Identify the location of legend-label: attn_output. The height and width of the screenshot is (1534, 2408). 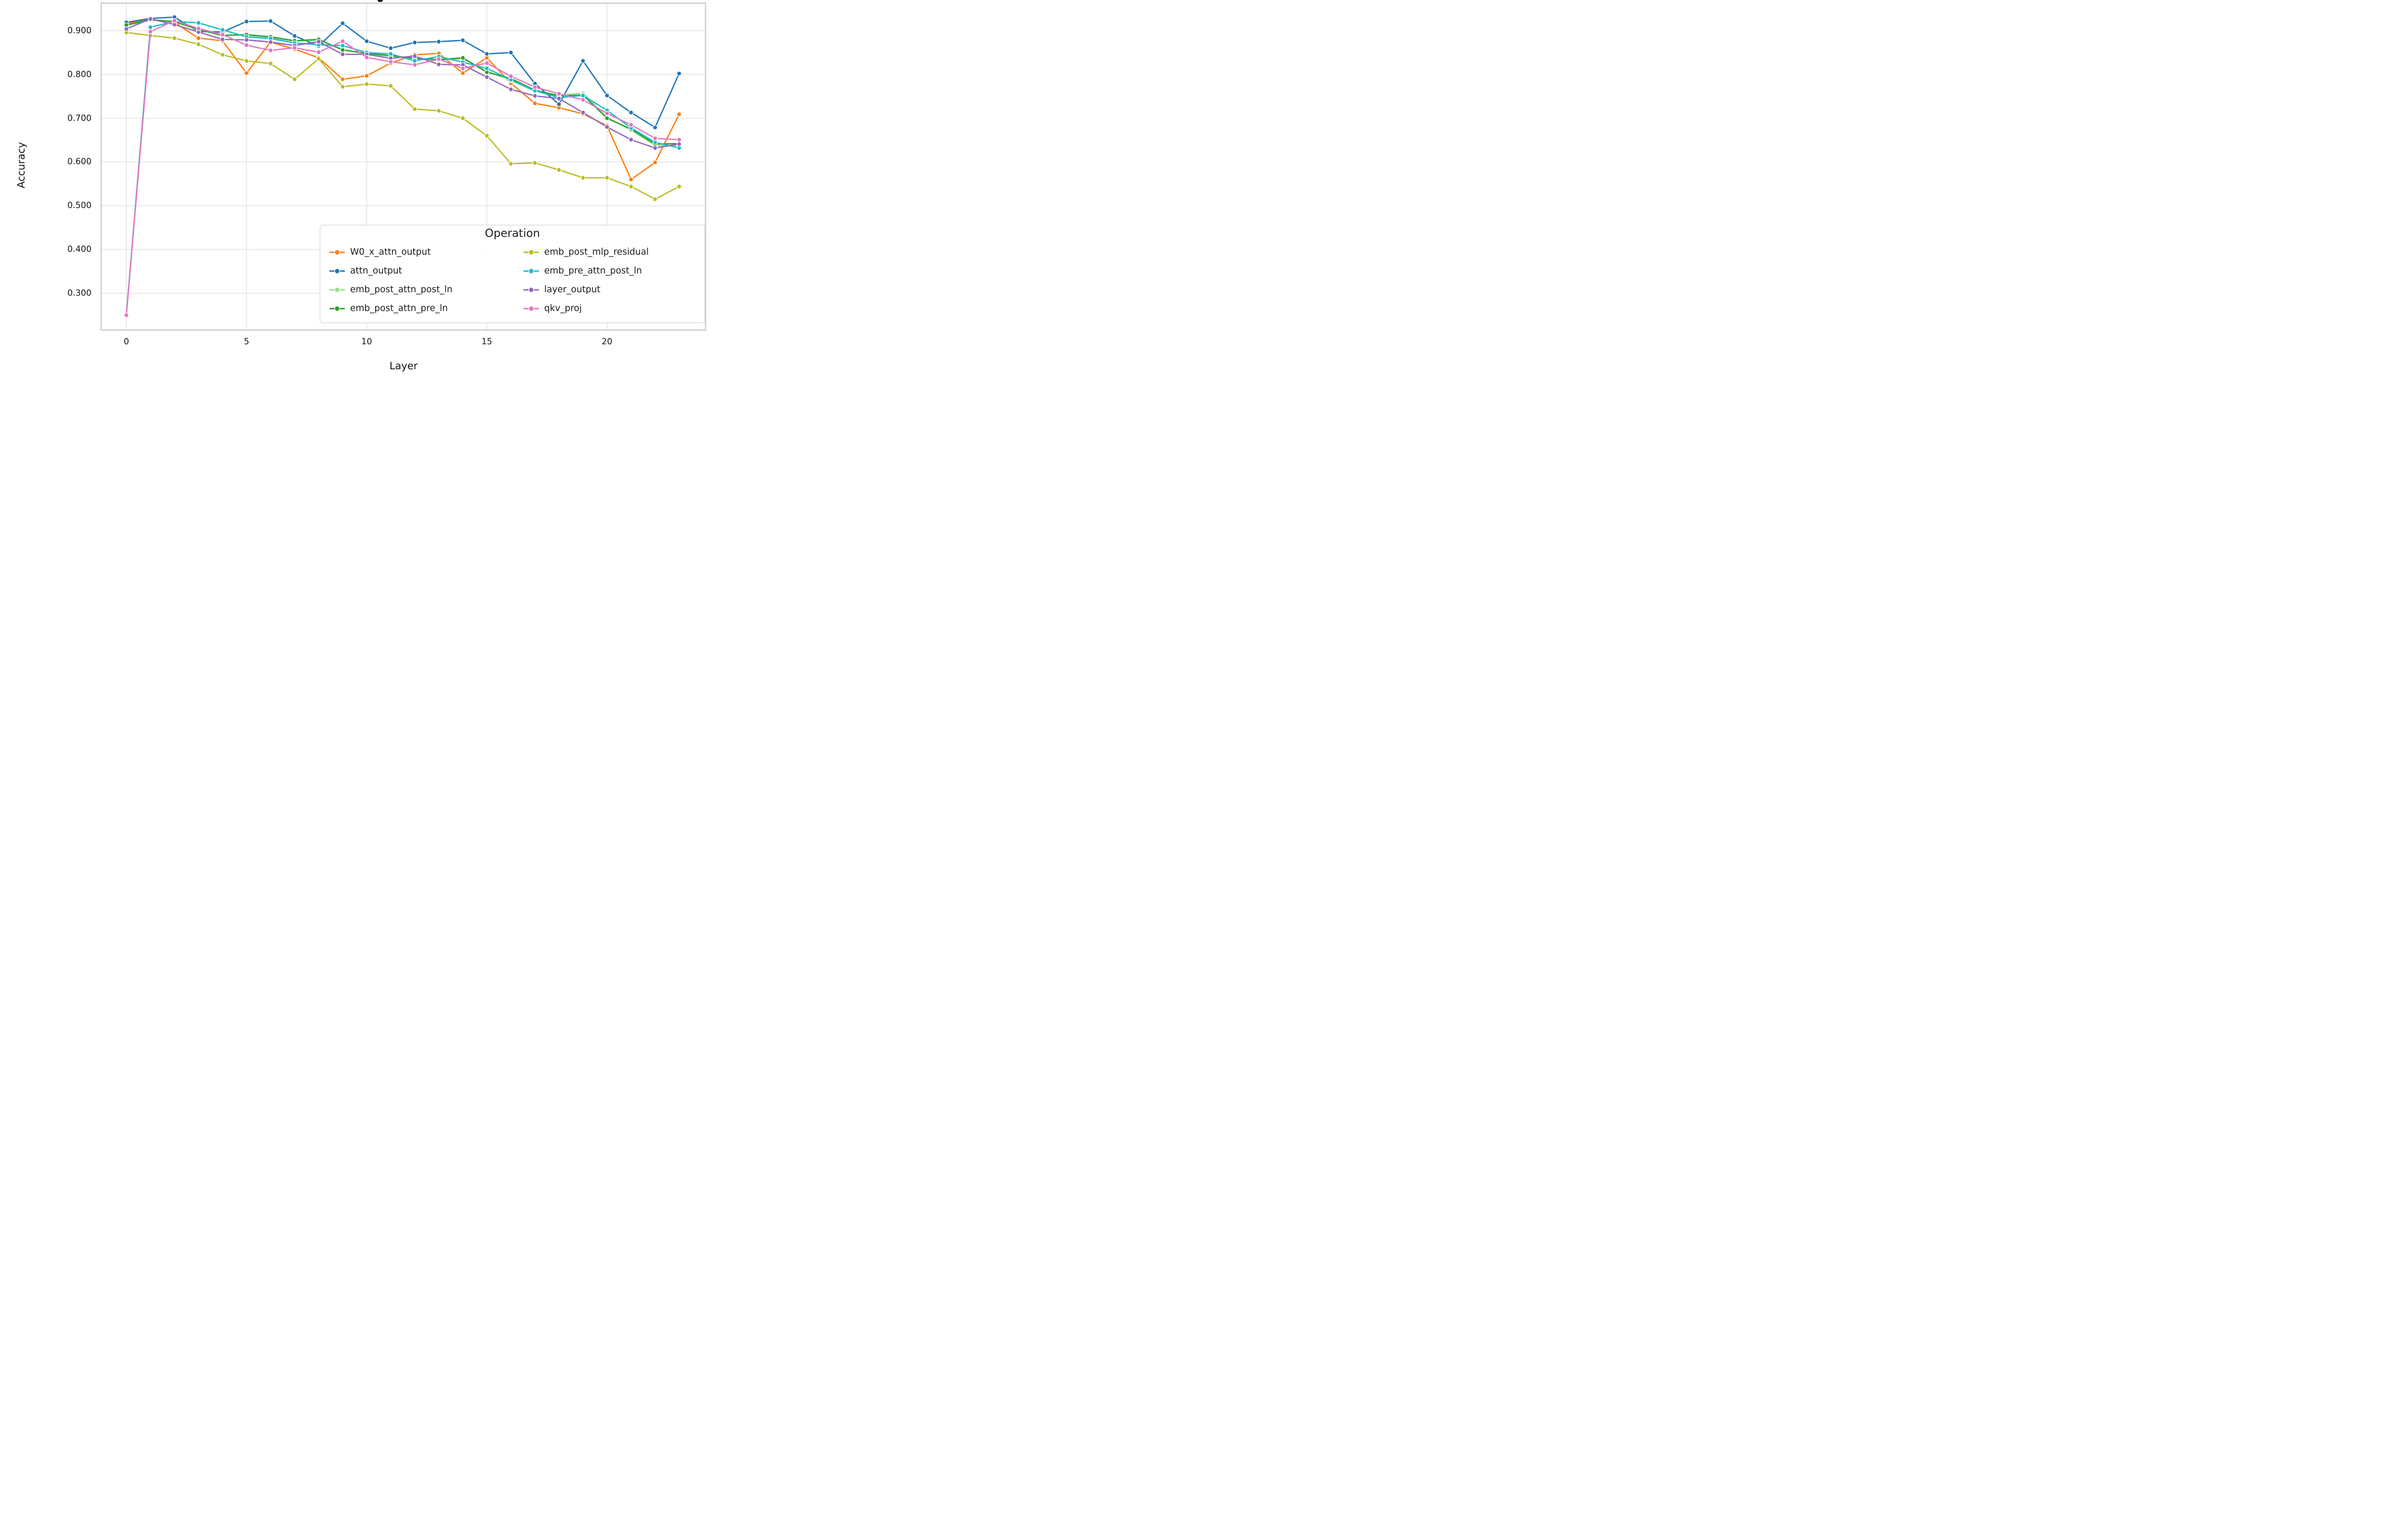
(376, 271).